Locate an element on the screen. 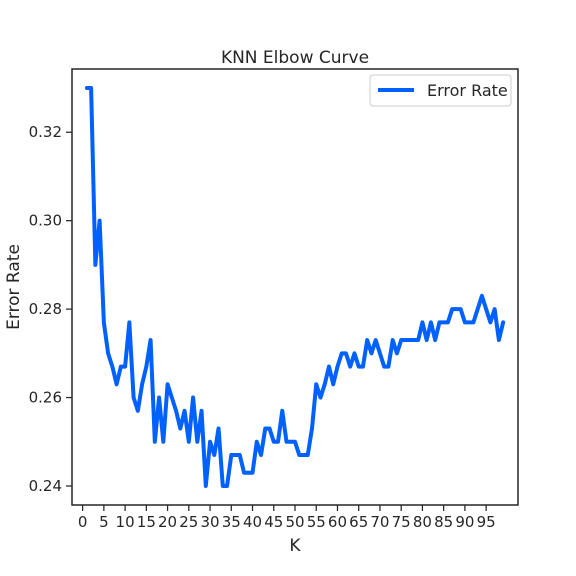 The height and width of the screenshot is (576, 576). x-tick-label: 75 is located at coordinates (401, 522).